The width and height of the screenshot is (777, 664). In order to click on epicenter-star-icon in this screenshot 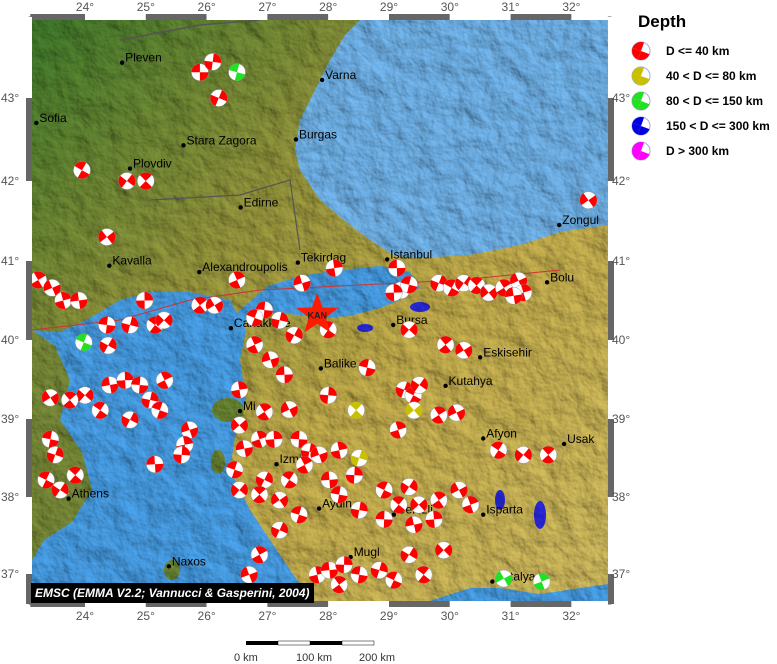, I will do `click(317, 312)`.